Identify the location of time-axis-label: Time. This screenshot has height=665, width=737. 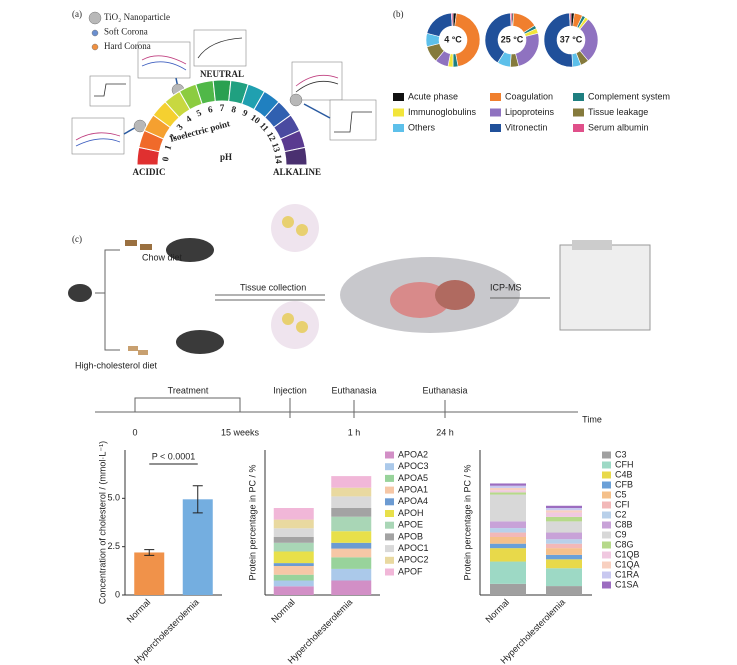
(592, 419).